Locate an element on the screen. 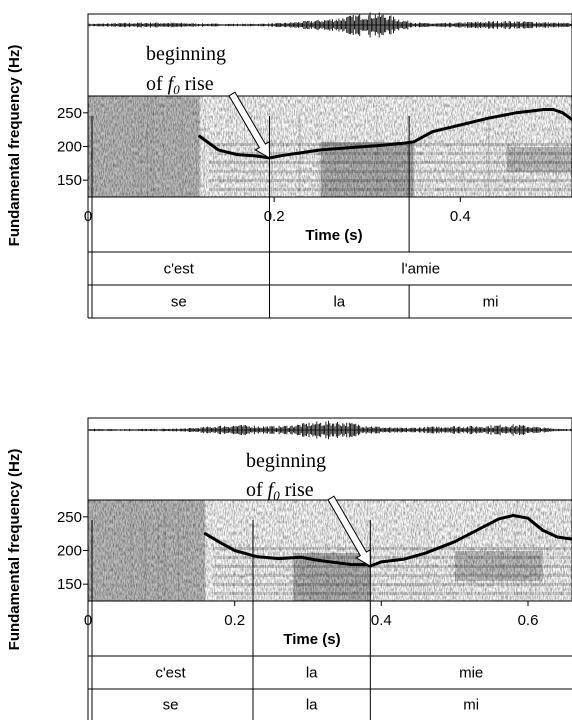  x-tick-label: 0.6 is located at coordinates (528, 620).